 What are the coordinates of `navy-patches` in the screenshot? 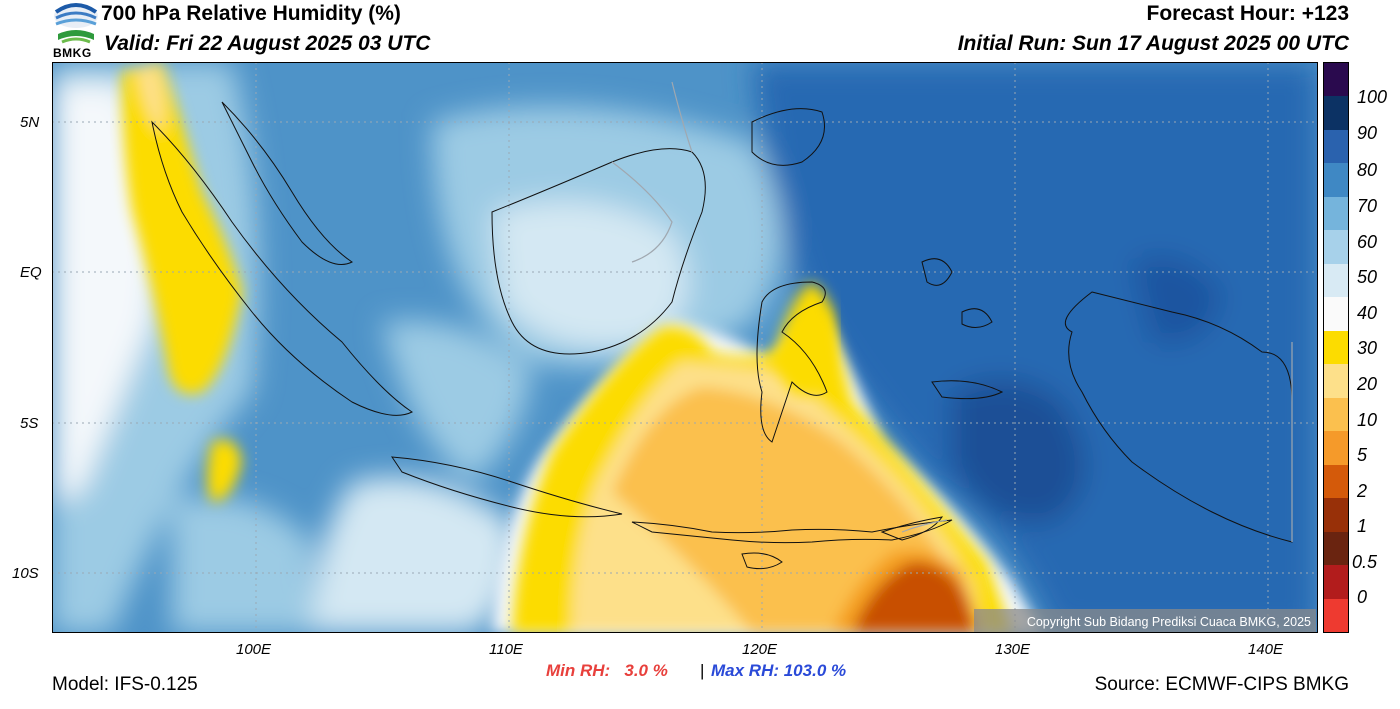 It's located at (1018, 451).